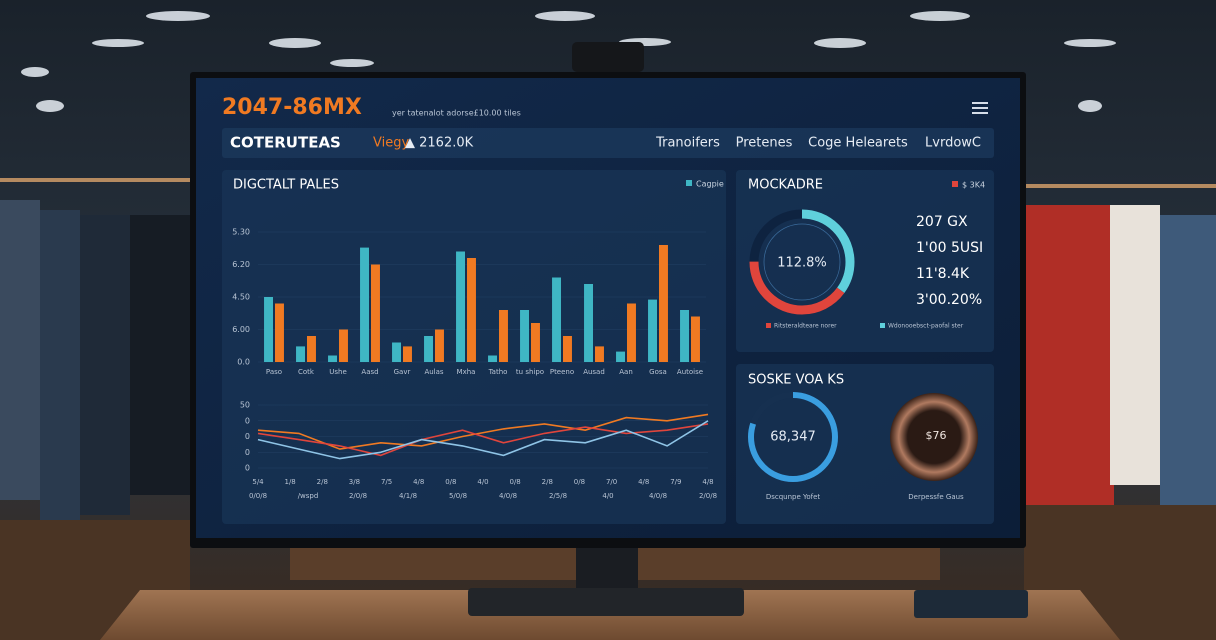  I want to click on x-tick-label: 2/5/8, so click(558, 496).